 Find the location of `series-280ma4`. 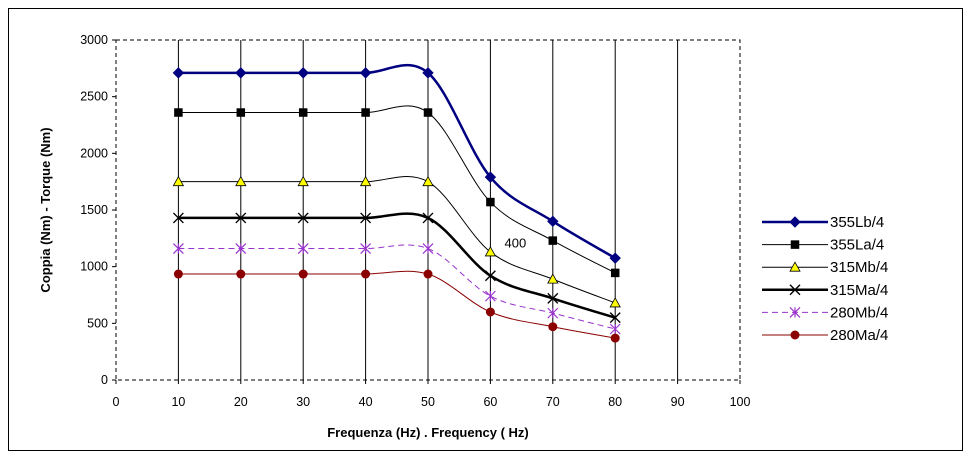

series-280ma4 is located at coordinates (396, 306).